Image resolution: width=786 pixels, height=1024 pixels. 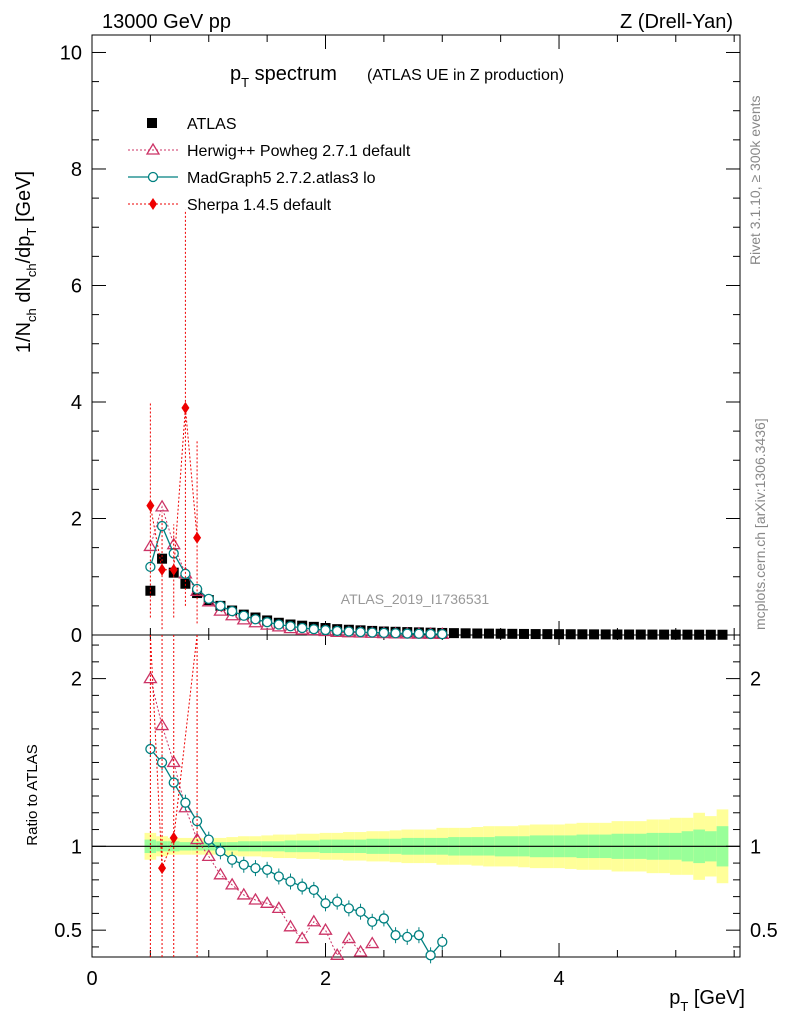 What do you see at coordinates (235, 74) in the screenshot?
I see `plot-title-p: p` at bounding box center [235, 74].